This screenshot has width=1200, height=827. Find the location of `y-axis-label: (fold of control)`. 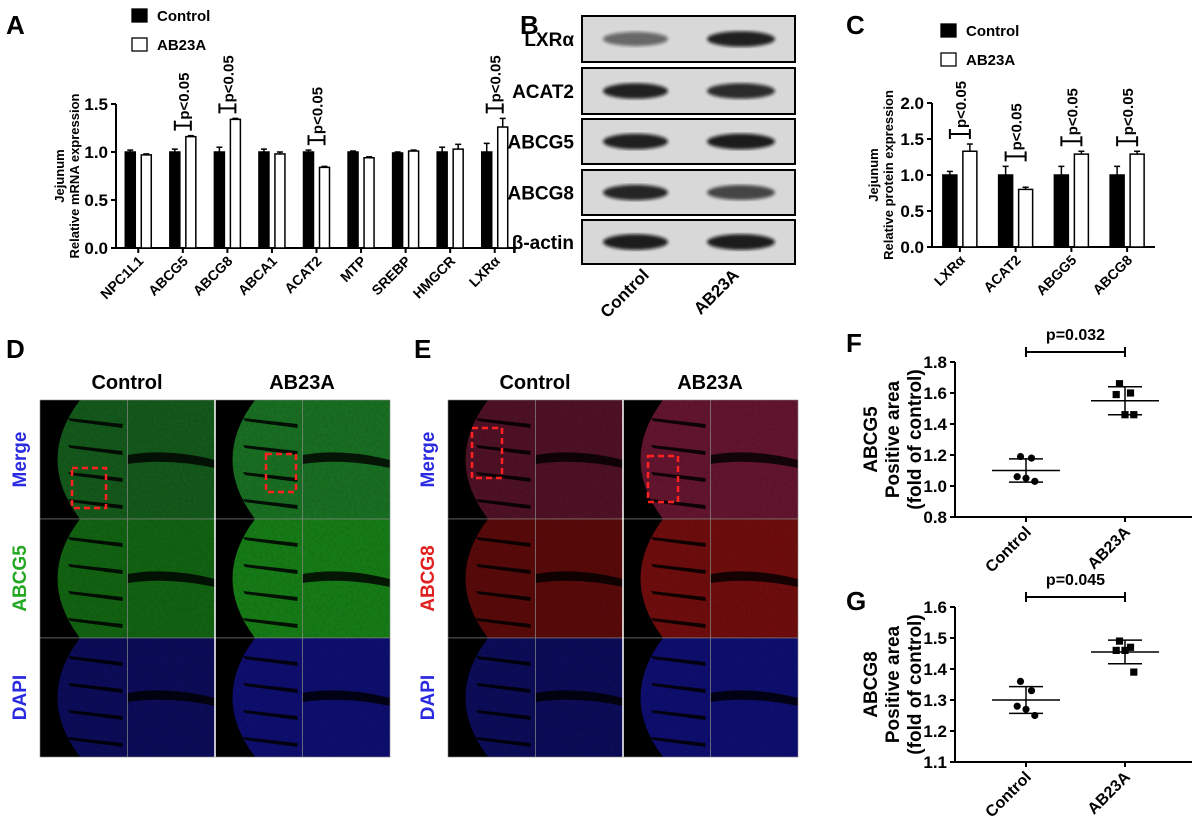

y-axis-label: (fold of control) is located at coordinates (915, 439).